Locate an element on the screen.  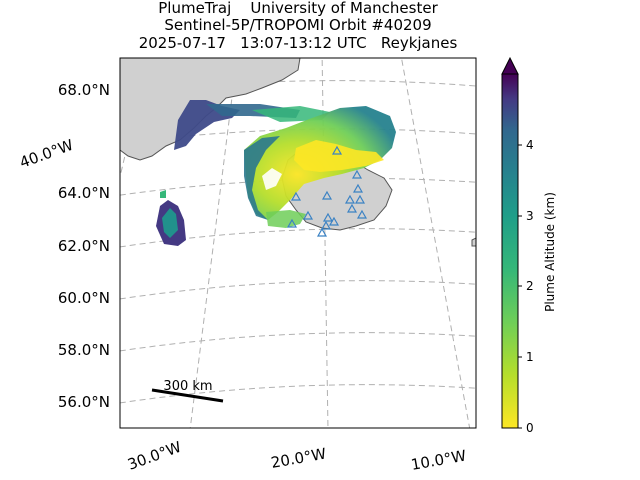
lon-label-40w: 40.0°W is located at coordinates (46, 154).